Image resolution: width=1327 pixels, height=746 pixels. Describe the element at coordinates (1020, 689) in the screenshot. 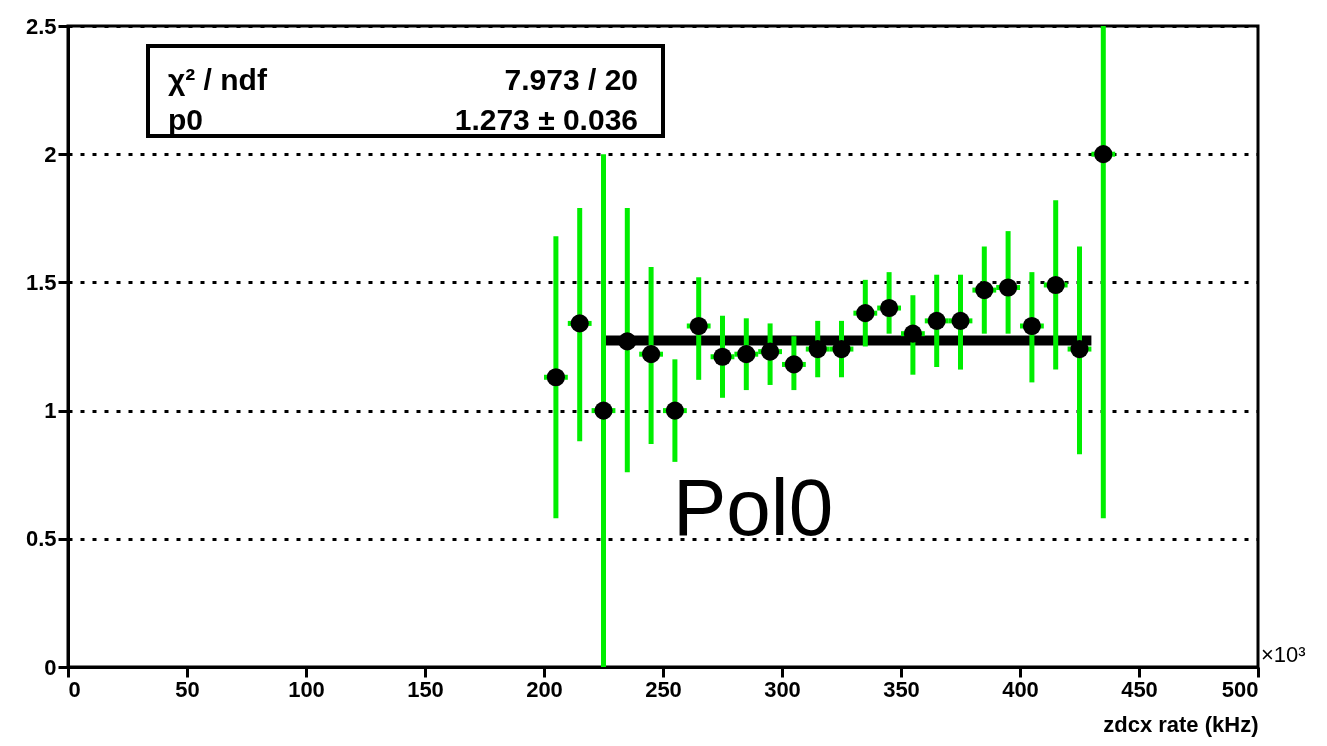

I see `x-tick-label: 400` at that location.